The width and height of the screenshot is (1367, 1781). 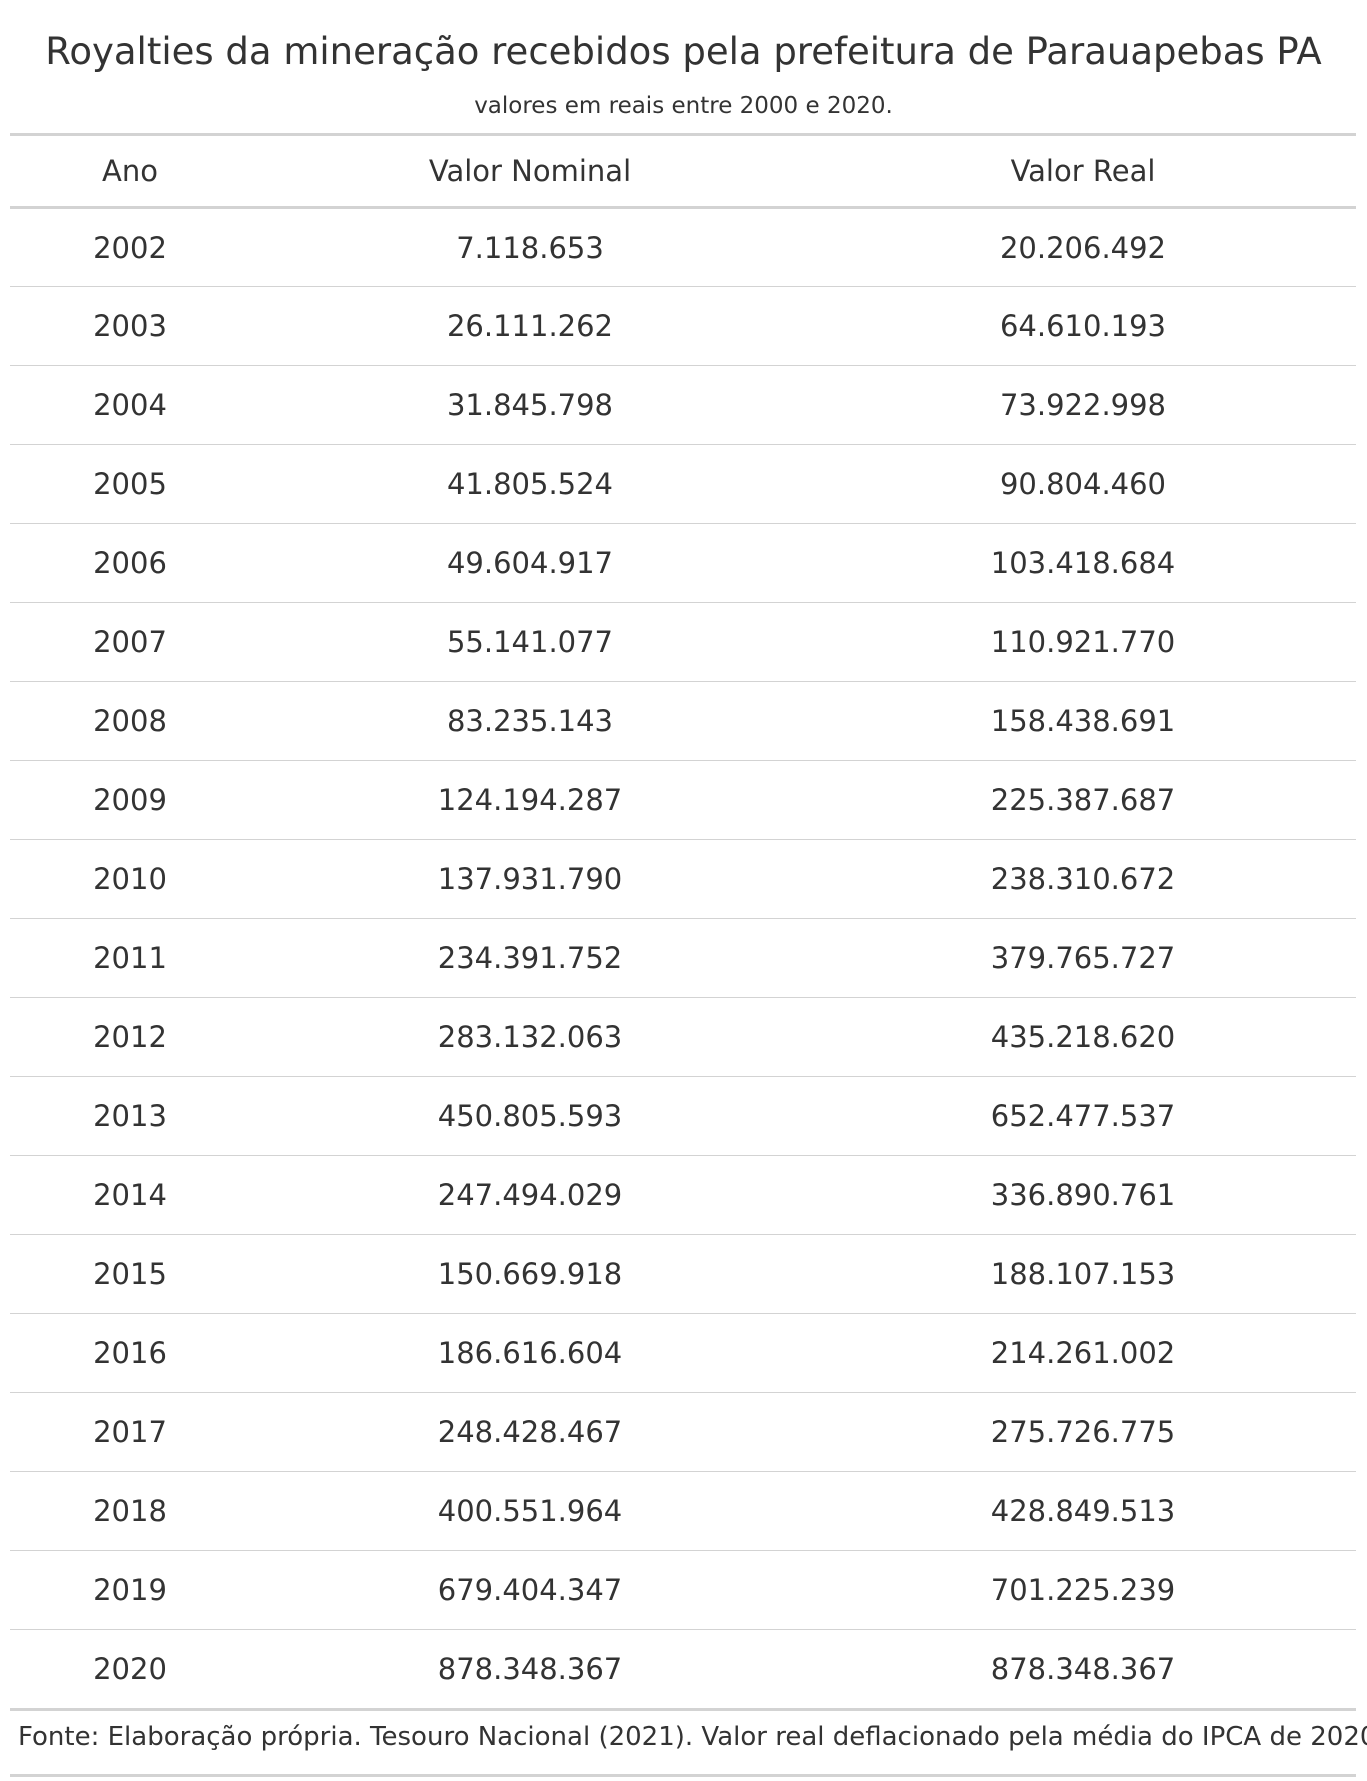 What do you see at coordinates (130, 405) in the screenshot?
I see `cell-ano: 2004` at bounding box center [130, 405].